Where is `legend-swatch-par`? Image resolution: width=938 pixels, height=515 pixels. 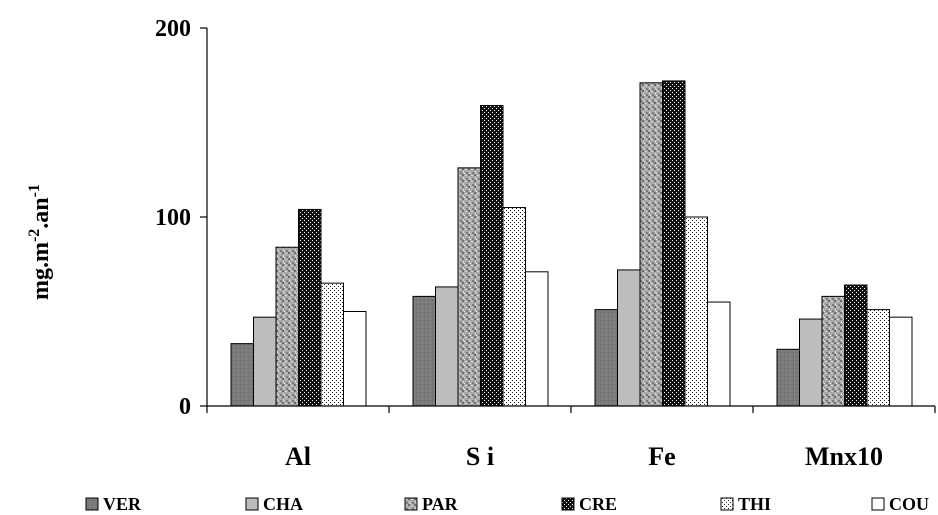 legend-swatch-par is located at coordinates (411, 504).